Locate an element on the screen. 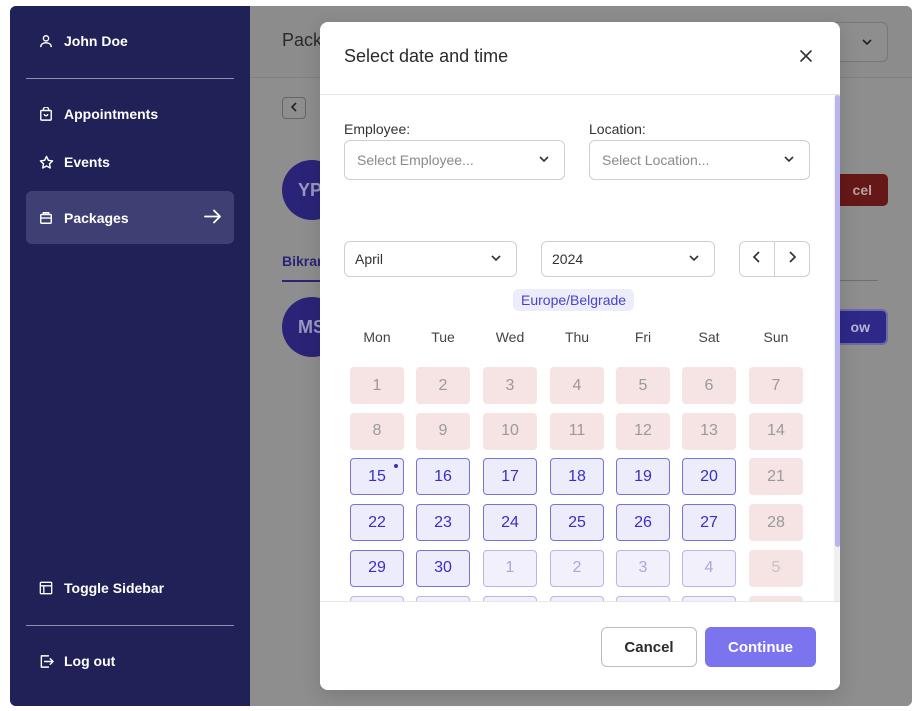 The width and height of the screenshot is (916, 711). calendar-day: 18 is located at coordinates (577, 477).